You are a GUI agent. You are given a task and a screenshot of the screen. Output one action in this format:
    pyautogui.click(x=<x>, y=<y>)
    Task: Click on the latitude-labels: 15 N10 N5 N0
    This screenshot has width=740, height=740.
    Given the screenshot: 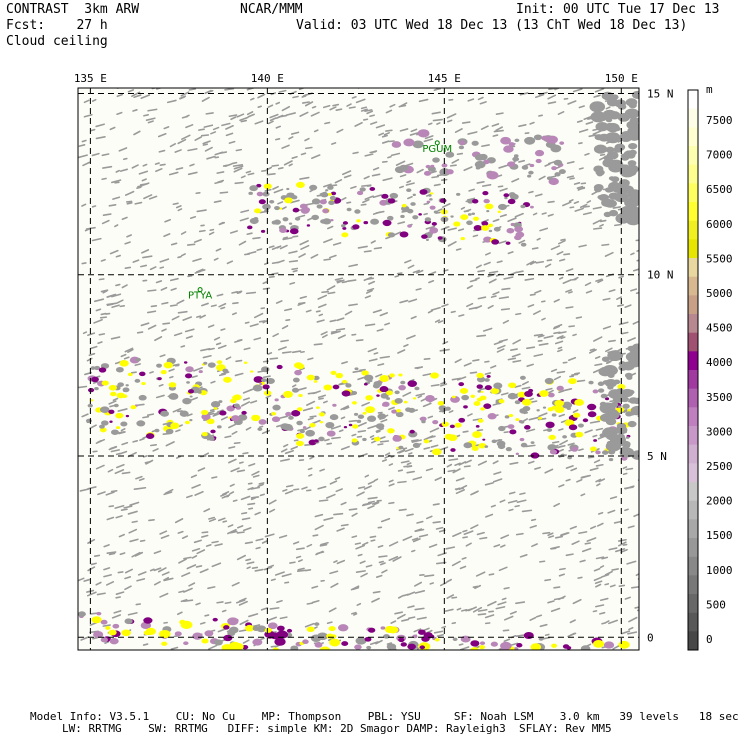 What is the action you would take?
    pyautogui.click(x=660, y=365)
    